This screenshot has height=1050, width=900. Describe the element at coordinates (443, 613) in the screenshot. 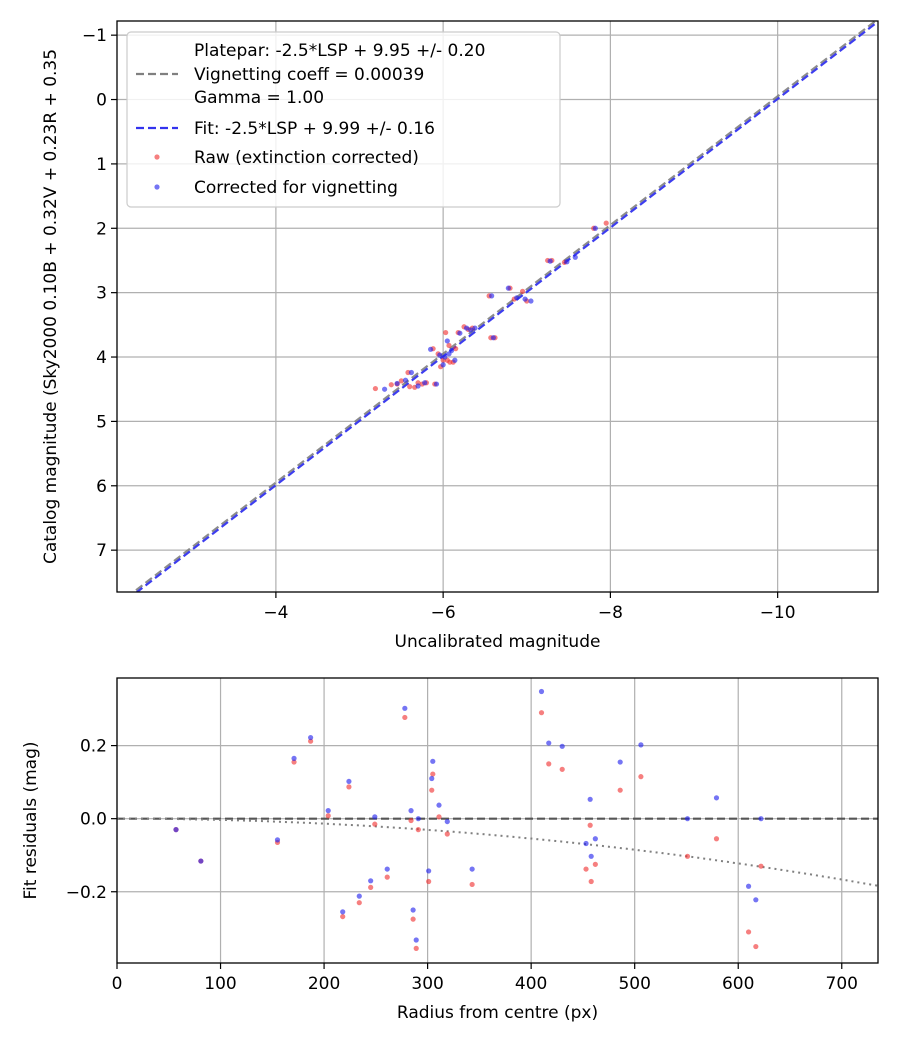

I see `x-tick-label: −6` at that location.